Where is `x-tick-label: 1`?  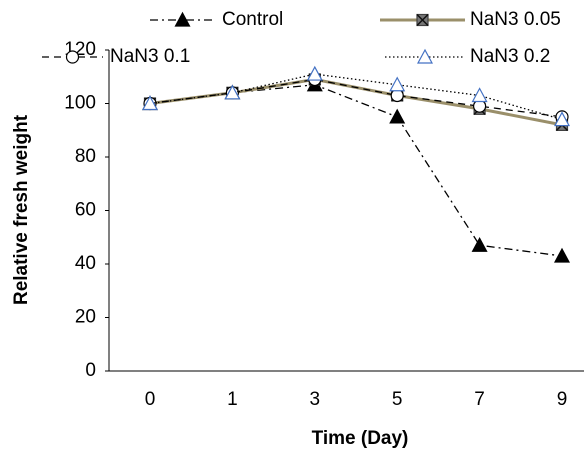 x-tick-label: 1 is located at coordinates (232, 399).